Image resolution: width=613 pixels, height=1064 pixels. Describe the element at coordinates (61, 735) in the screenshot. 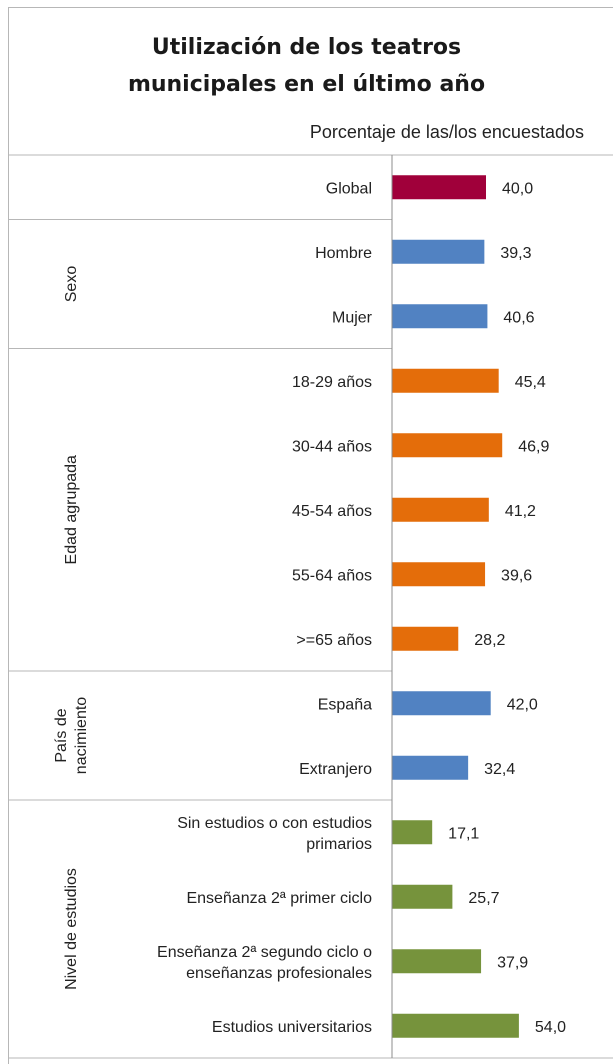

I see `group-label: País de` at that location.